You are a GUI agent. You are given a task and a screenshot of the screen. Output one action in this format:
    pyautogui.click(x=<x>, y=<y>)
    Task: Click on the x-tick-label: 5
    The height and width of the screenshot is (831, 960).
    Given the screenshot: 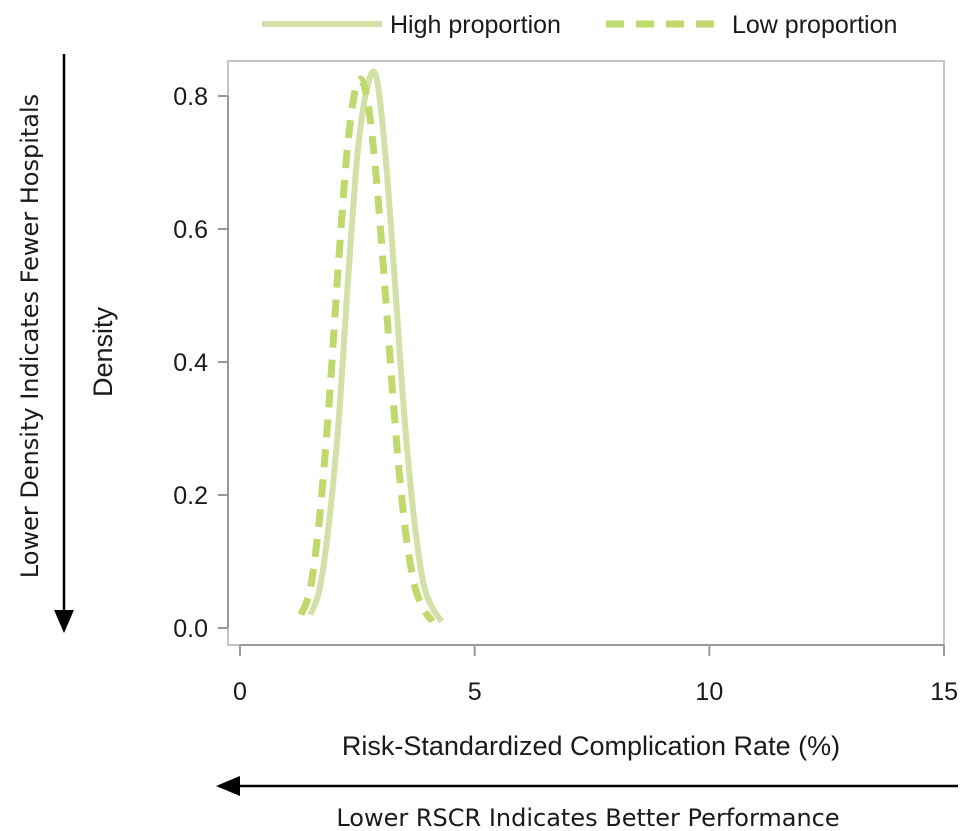 What is the action you would take?
    pyautogui.click(x=475, y=692)
    